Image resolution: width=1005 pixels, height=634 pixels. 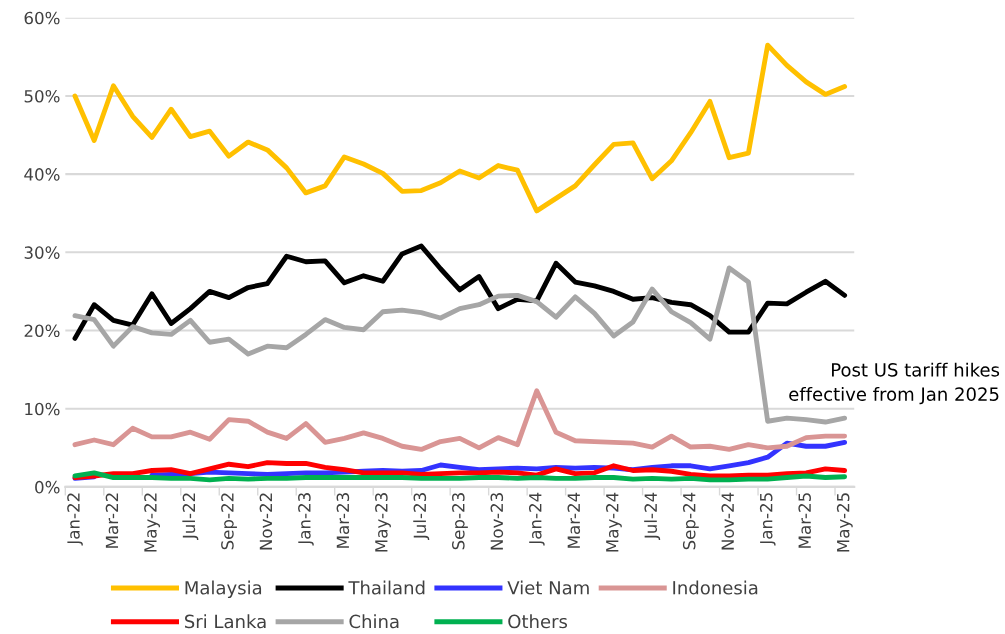 I want to click on y-tick-label: 50%, so click(x=42, y=96).